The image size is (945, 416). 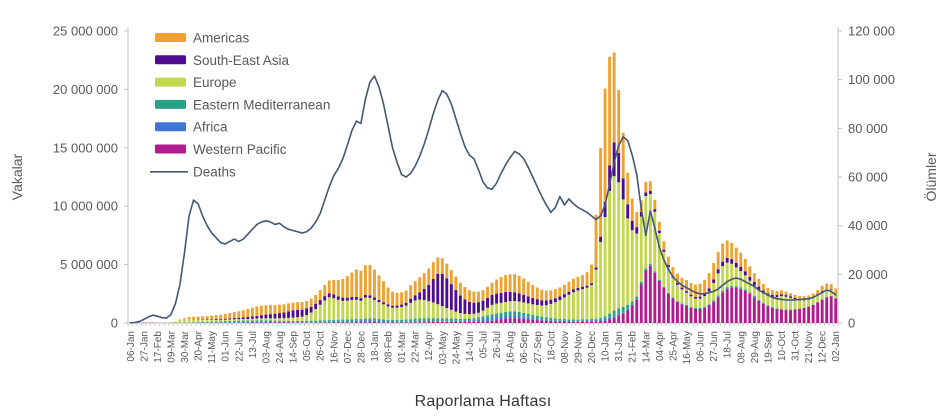 What do you see at coordinates (261, 104) in the screenshot?
I see `legend-label-eastern-mediterranean: Eastern Mediterranean` at bounding box center [261, 104].